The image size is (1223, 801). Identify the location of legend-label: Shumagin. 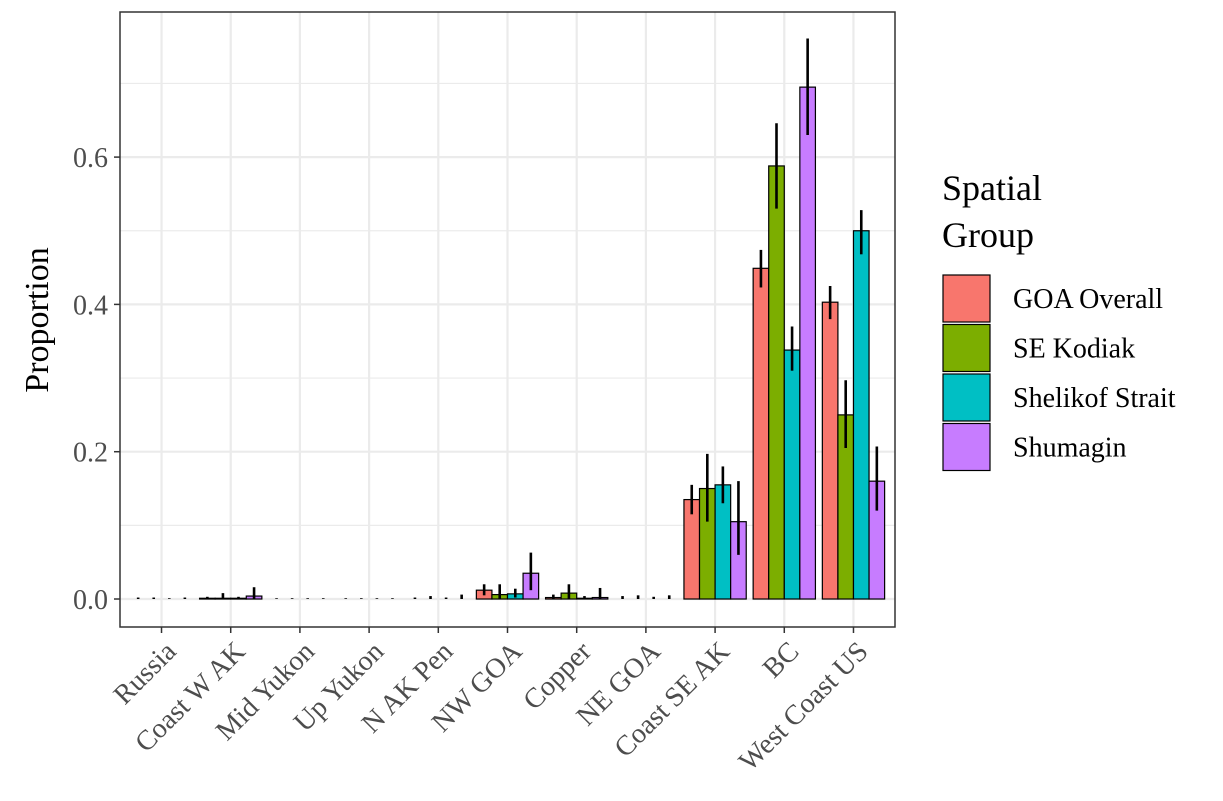
(1070, 448).